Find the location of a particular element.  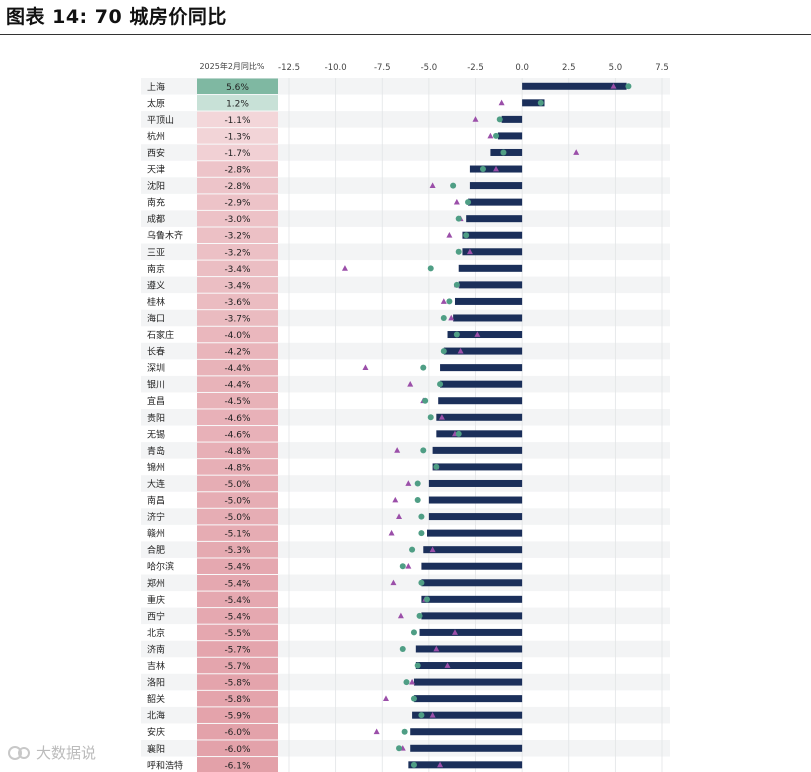

value-label: -3.4% is located at coordinates (237, 270).